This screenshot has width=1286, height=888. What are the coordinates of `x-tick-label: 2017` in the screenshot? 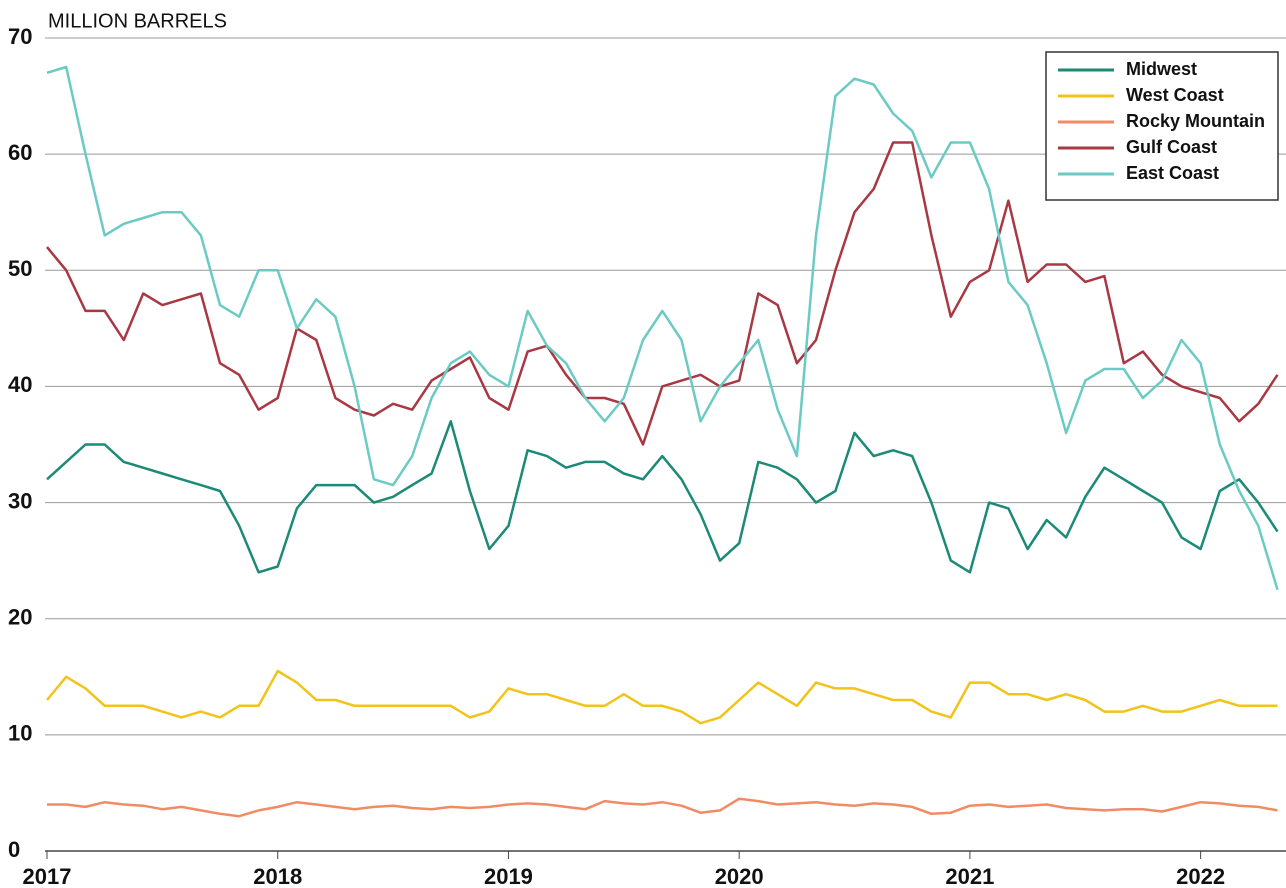 It's located at (47, 876).